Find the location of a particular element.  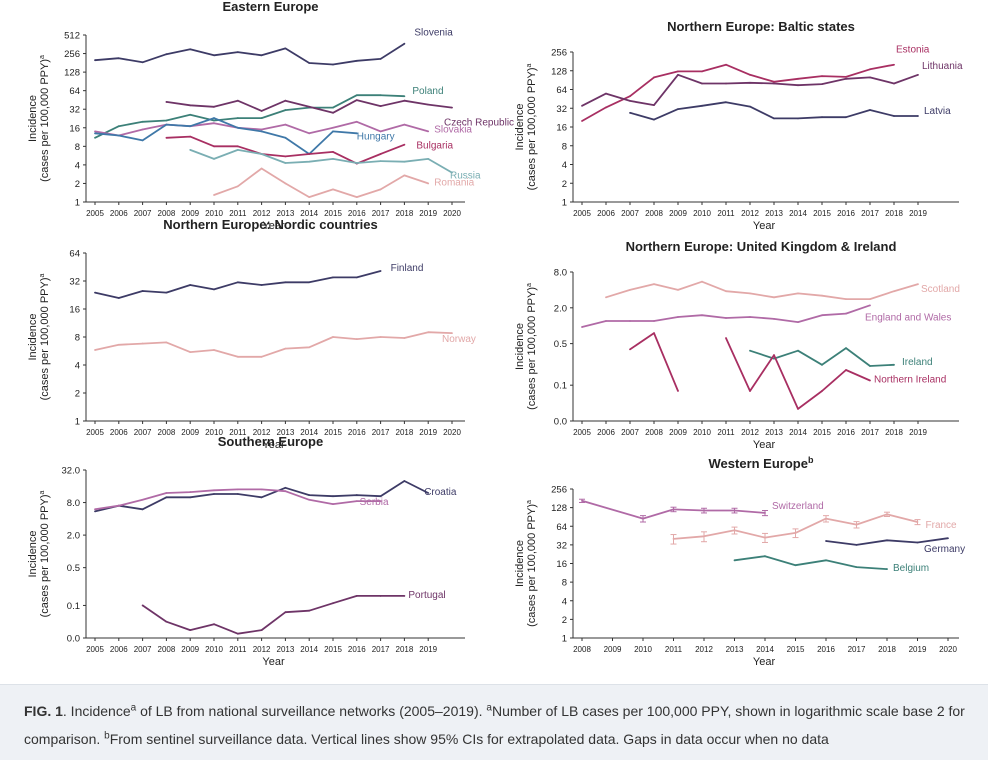

x-tick-label: 2009 is located at coordinates (678, 432).